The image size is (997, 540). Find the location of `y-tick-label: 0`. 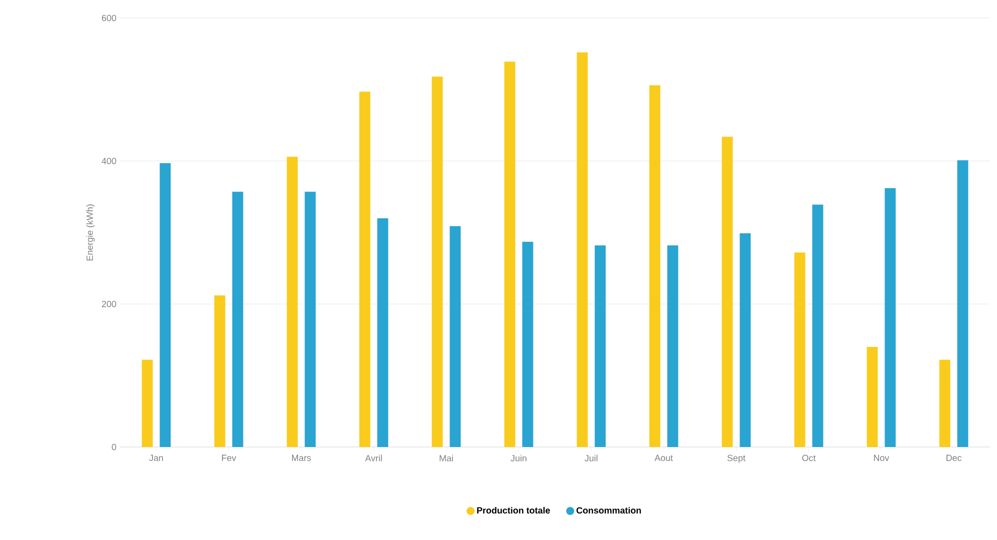

y-tick-label: 0 is located at coordinates (114, 447).